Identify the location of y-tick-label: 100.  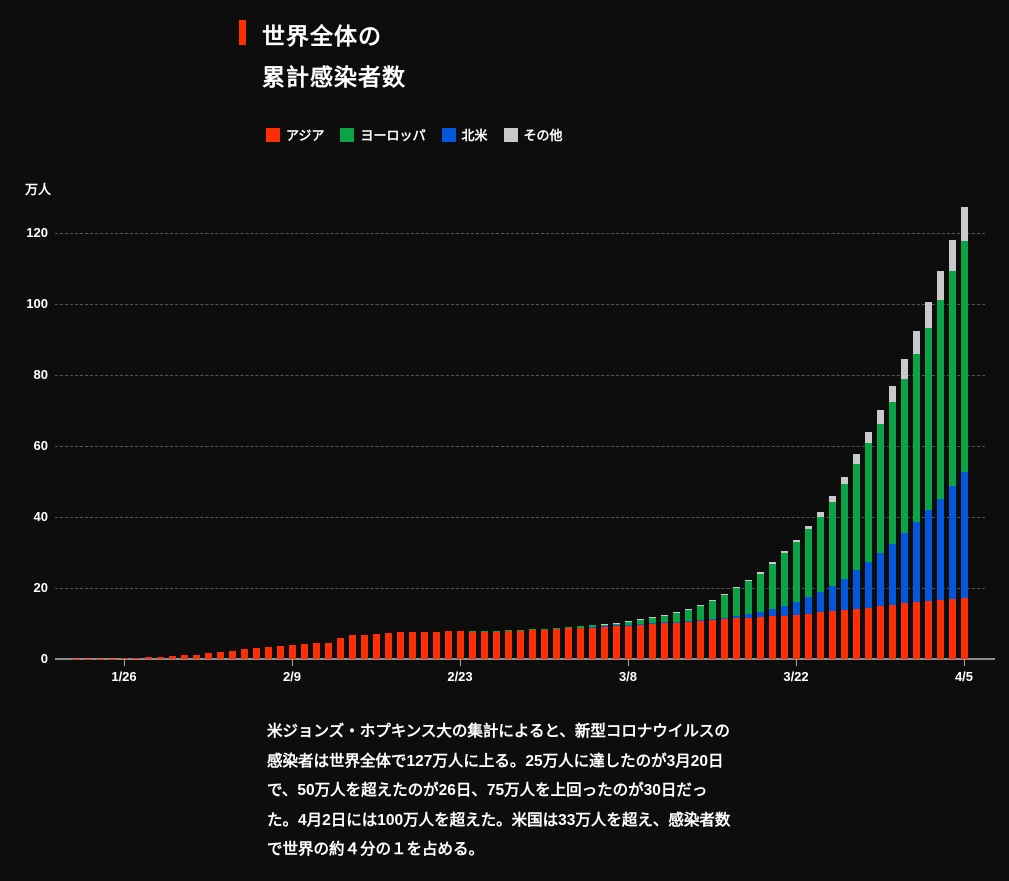
(37, 303).